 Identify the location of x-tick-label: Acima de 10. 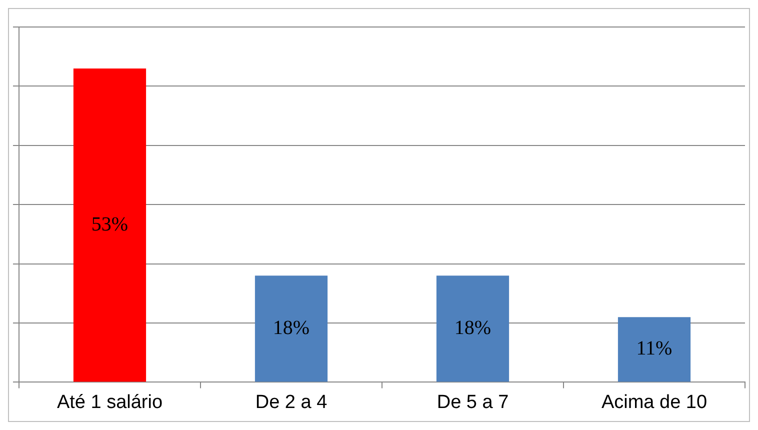
(654, 402).